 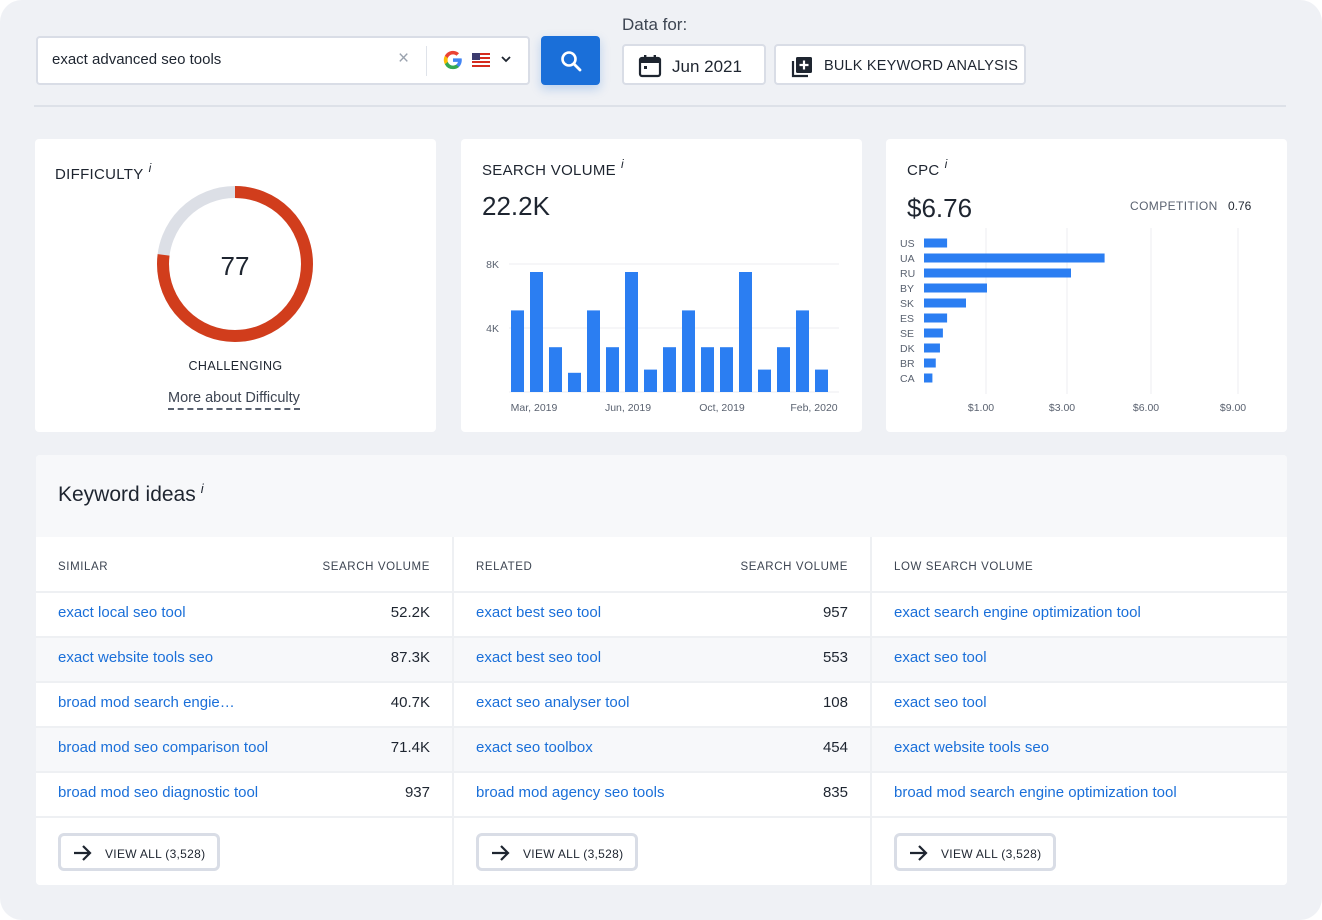 I want to click on search-volume-title: SEARCH VOLUME i, so click(x=553, y=168).